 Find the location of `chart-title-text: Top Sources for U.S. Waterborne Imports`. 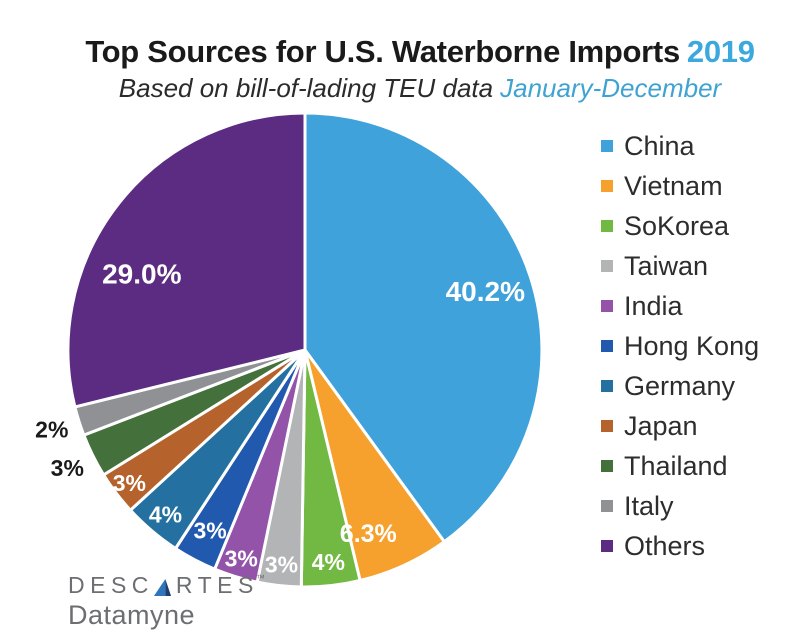

chart-title-text: Top Sources for U.S. Waterborne Imports is located at coordinates (382, 51).